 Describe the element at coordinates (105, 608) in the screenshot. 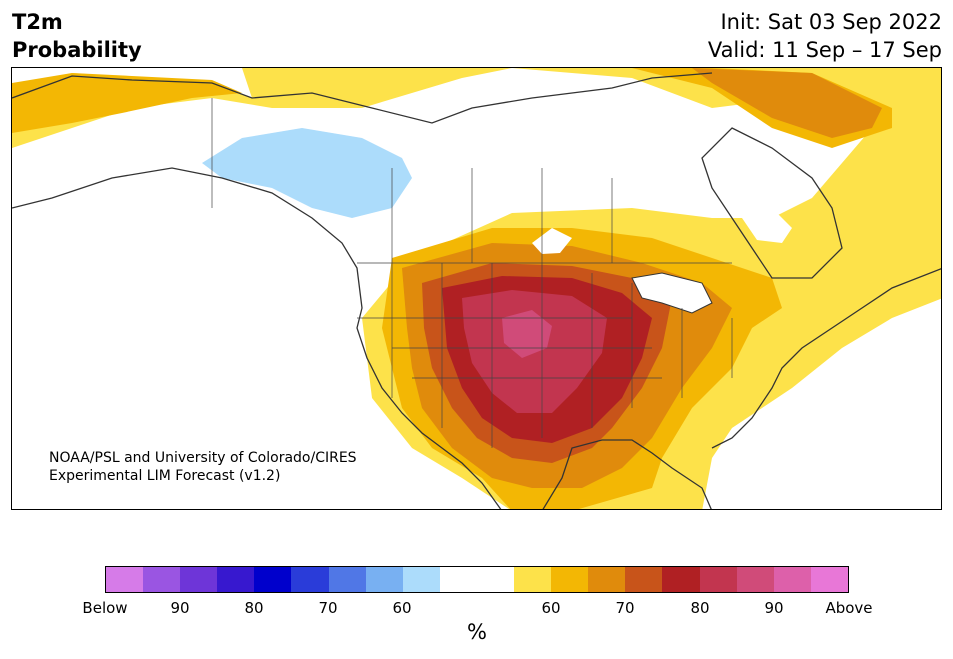

I see `legend-tick-label: Below` at that location.